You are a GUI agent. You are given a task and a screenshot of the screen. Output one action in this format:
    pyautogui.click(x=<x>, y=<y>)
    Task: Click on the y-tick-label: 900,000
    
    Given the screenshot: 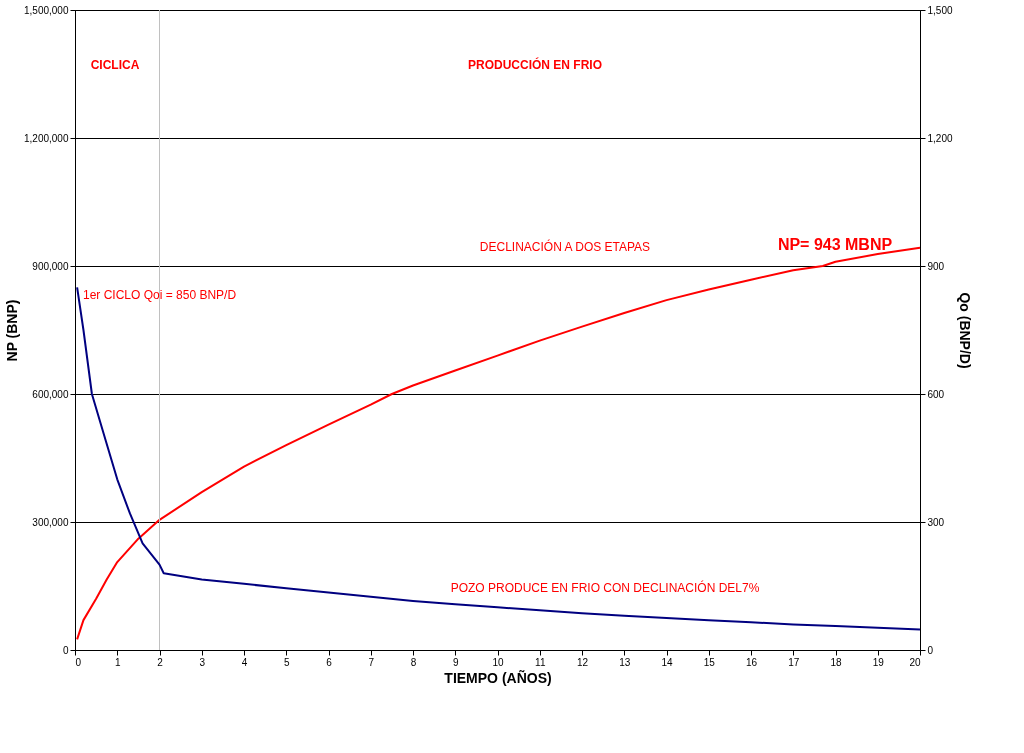 What is the action you would take?
    pyautogui.click(x=50, y=266)
    